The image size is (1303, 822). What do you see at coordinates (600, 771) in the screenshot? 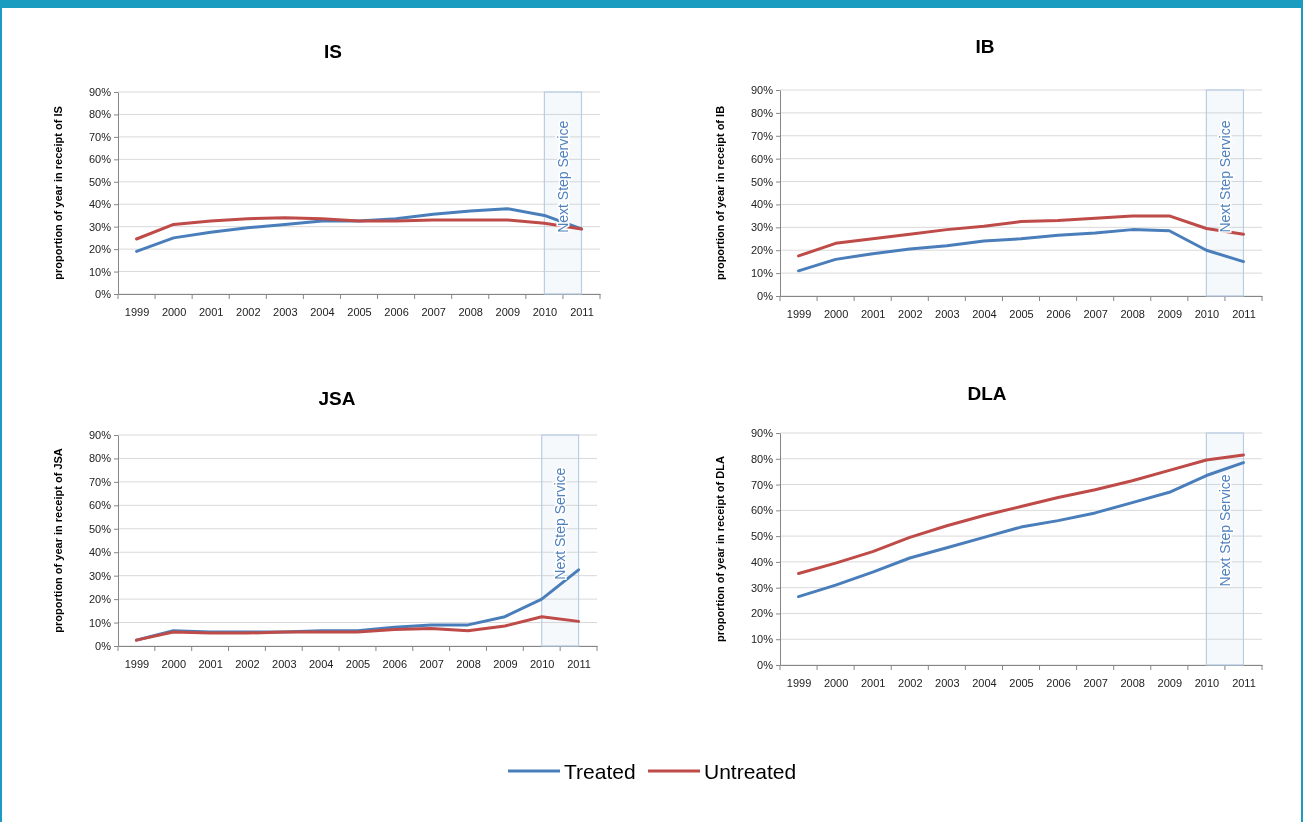
I see `legend-label: Treated` at bounding box center [600, 771].